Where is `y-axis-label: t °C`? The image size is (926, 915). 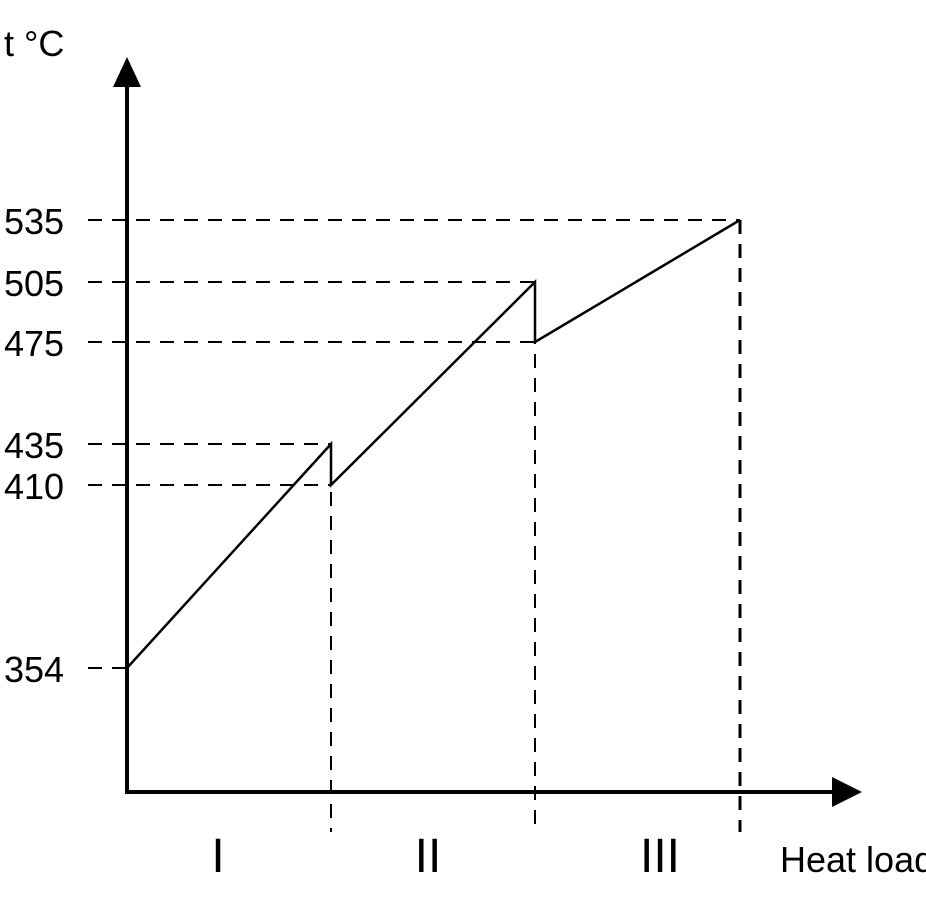
y-axis-label: t °C is located at coordinates (34, 43).